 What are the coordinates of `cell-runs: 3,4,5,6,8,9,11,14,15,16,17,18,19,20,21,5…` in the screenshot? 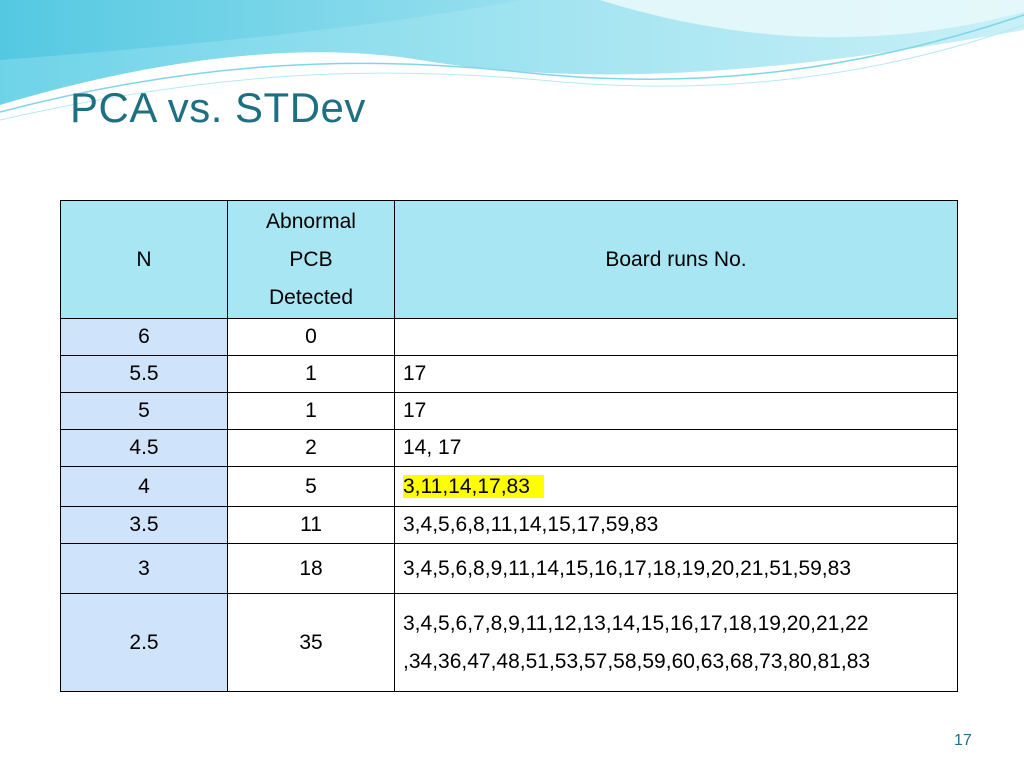 It's located at (676, 568).